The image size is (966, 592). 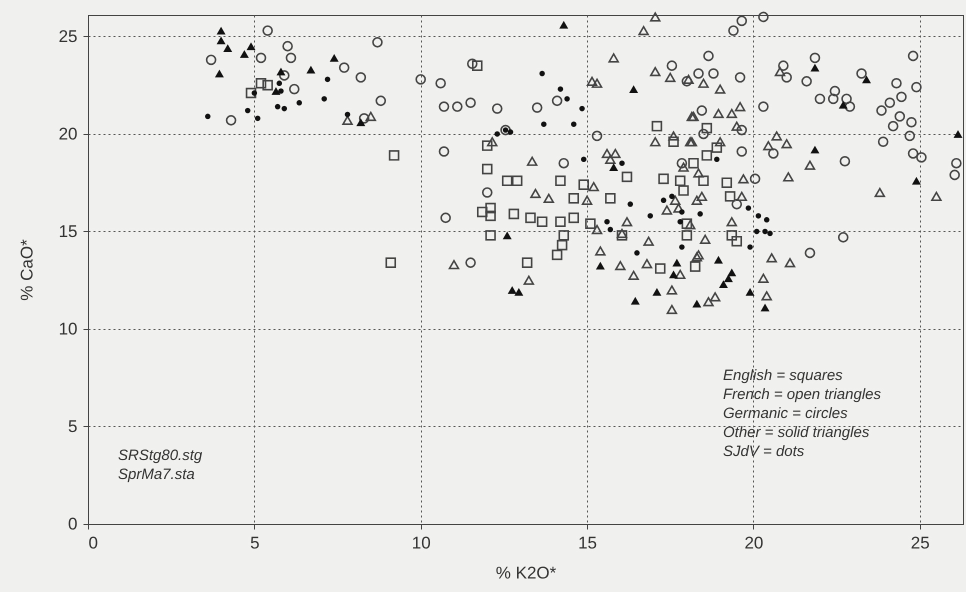 I want to click on annotation: Germanic = circles, so click(x=785, y=413).